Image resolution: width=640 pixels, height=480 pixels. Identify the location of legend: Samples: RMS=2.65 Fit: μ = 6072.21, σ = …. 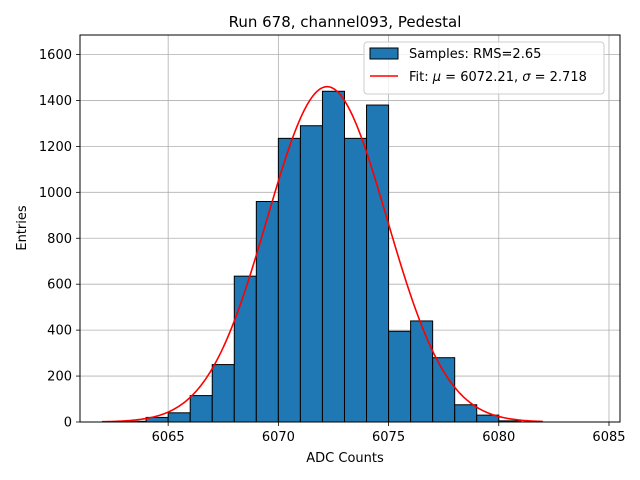
(484, 68).